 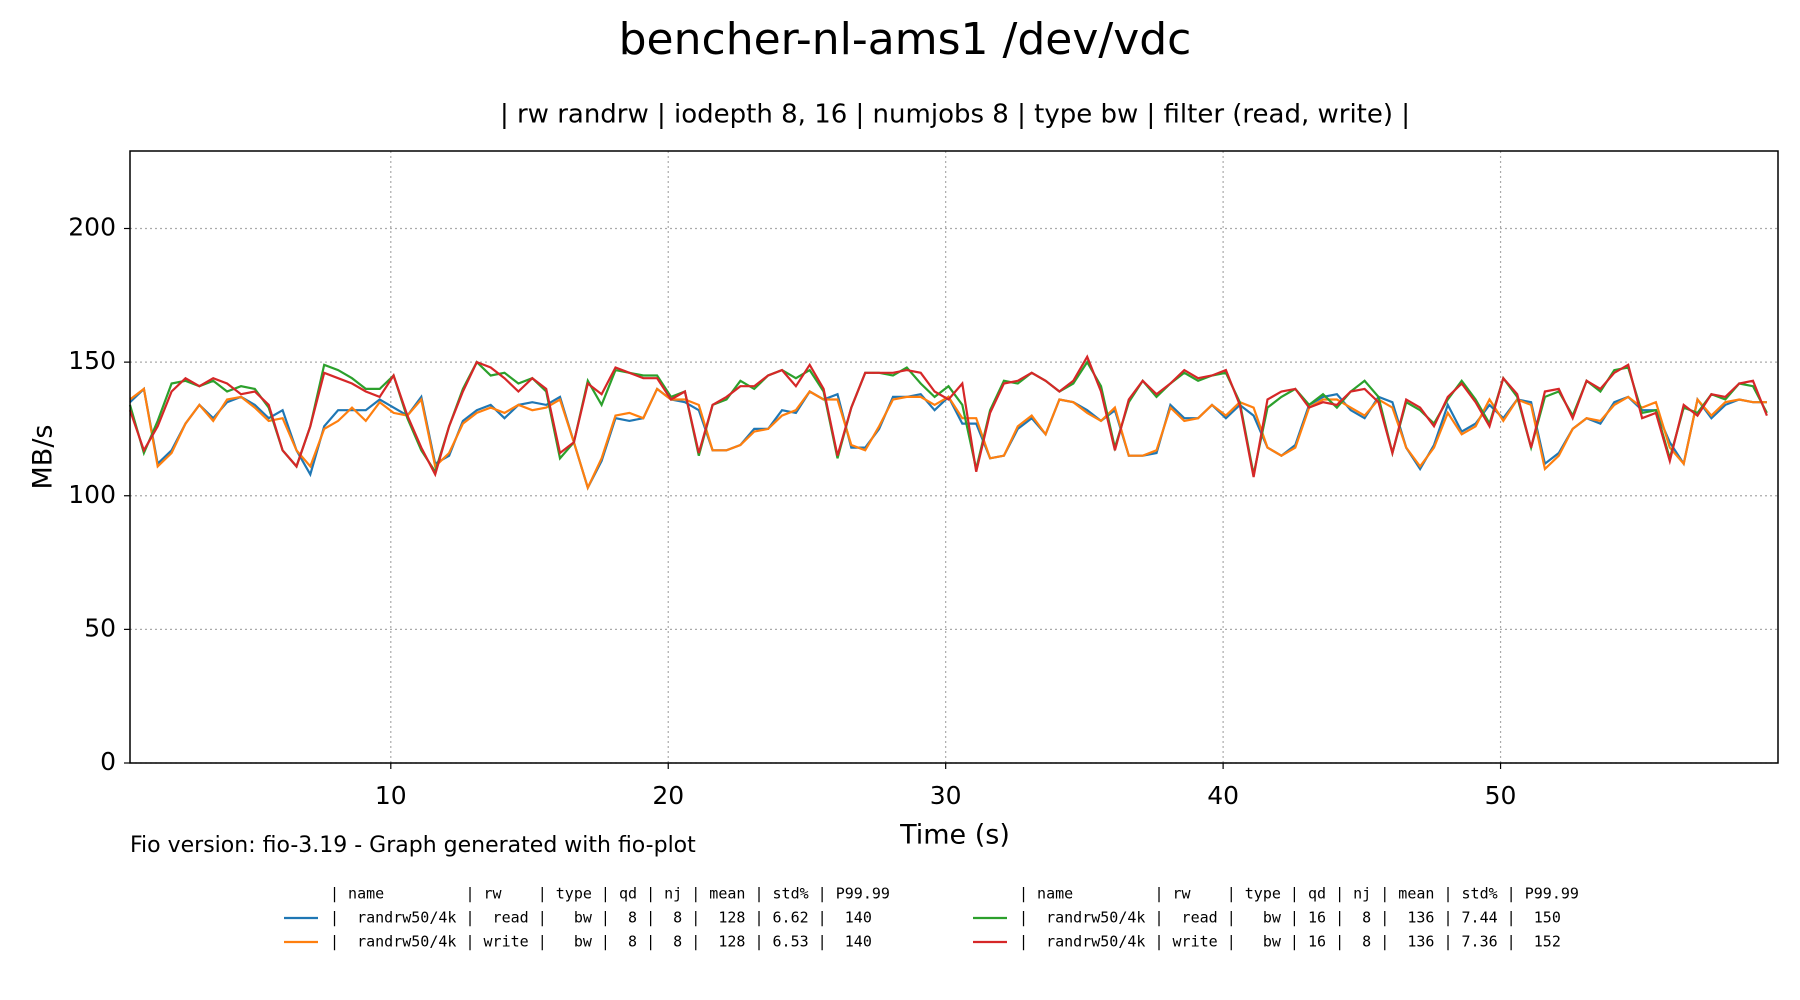 I want to click on y-axis-label: MB/s, so click(x=43, y=457).